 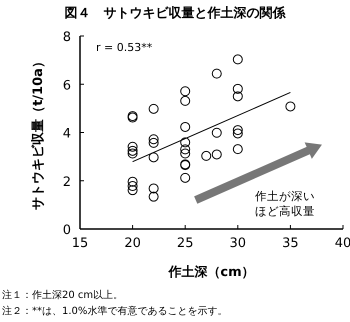 I want to click on xtick: 35, so click(x=290, y=243).